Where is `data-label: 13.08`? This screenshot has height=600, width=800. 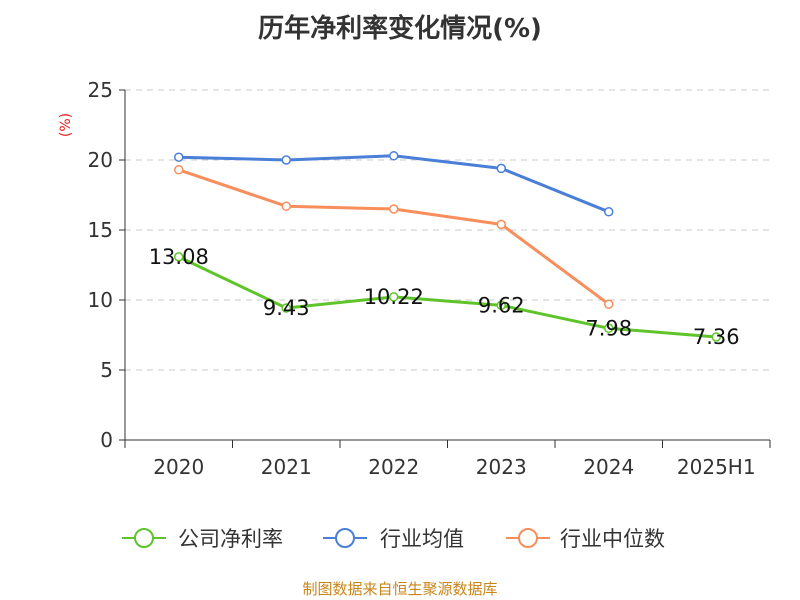
data-label: 13.08 is located at coordinates (179, 257).